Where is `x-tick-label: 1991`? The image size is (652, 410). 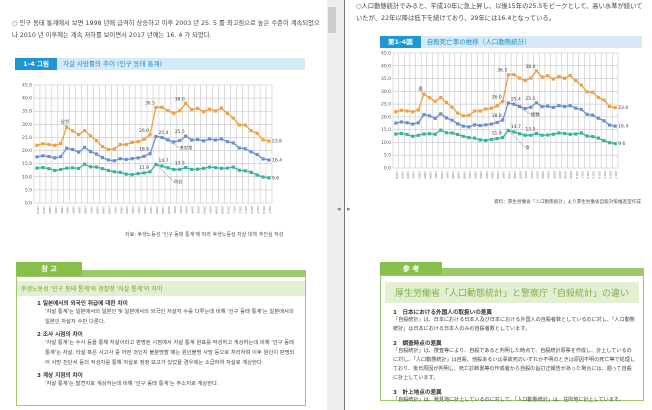 x-tick-label: 1991 is located at coordinates (470, 175).